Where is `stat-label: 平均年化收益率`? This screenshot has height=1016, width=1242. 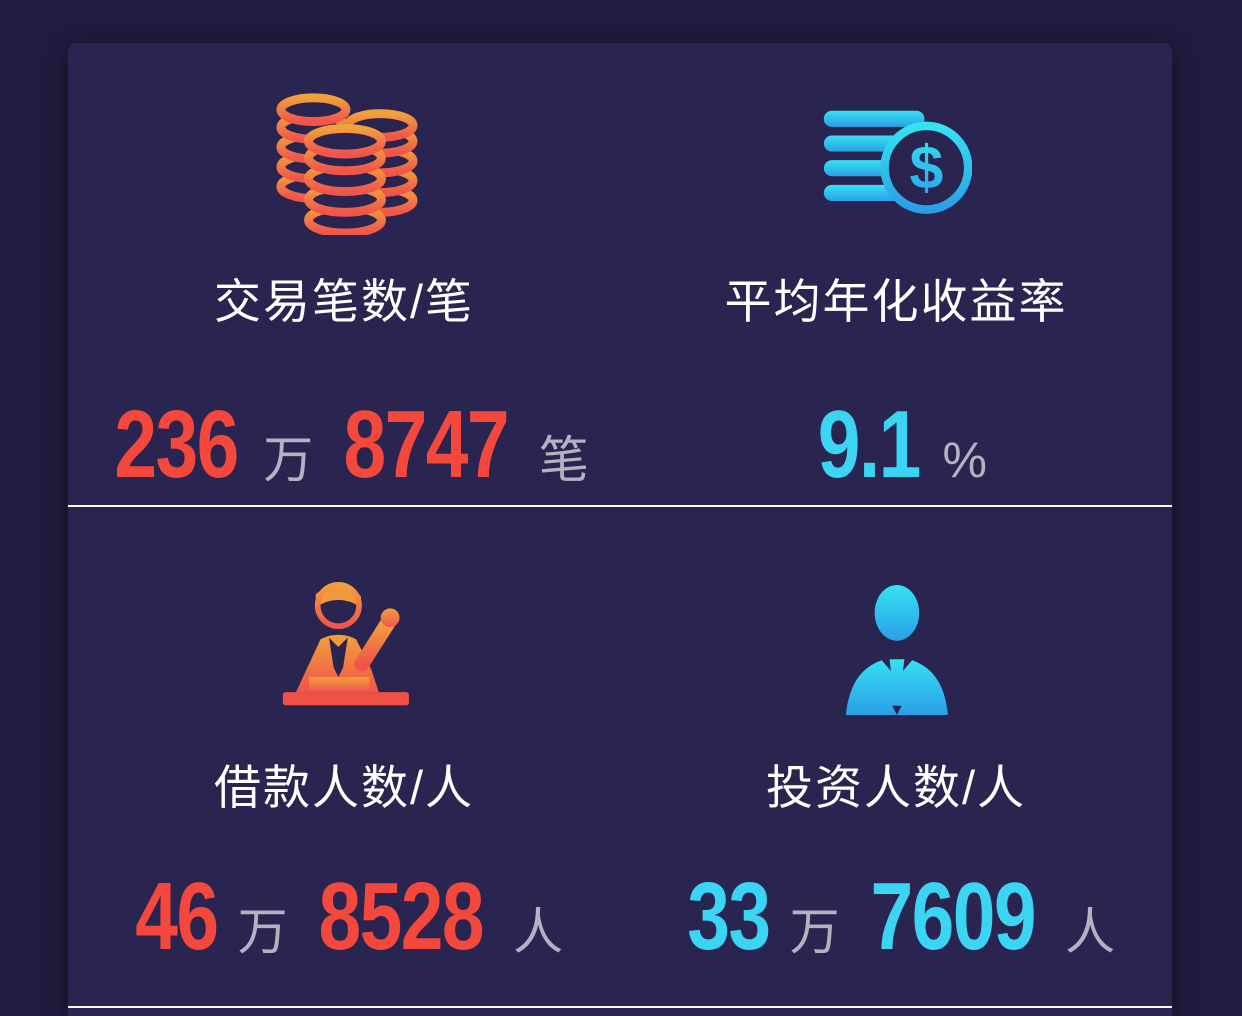
stat-label: 平均年化收益率 is located at coordinates (896, 301).